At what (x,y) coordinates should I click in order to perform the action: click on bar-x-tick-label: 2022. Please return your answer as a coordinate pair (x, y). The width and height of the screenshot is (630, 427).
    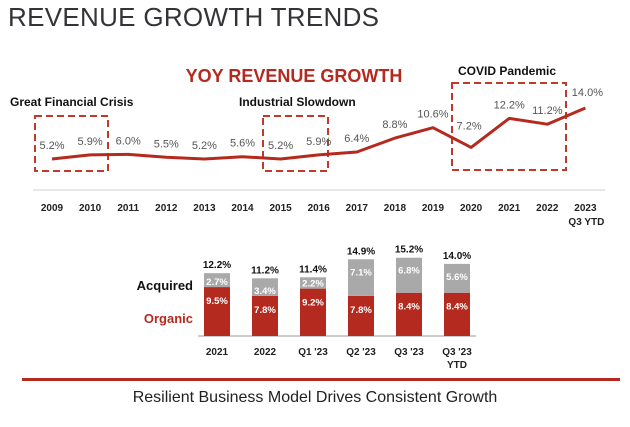
    Looking at the image, I should click on (265, 352).